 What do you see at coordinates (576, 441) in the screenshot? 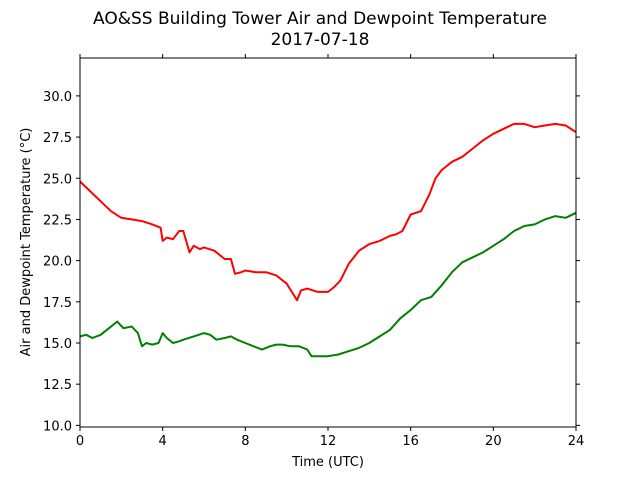
I see `x-tick-label: 24` at bounding box center [576, 441].